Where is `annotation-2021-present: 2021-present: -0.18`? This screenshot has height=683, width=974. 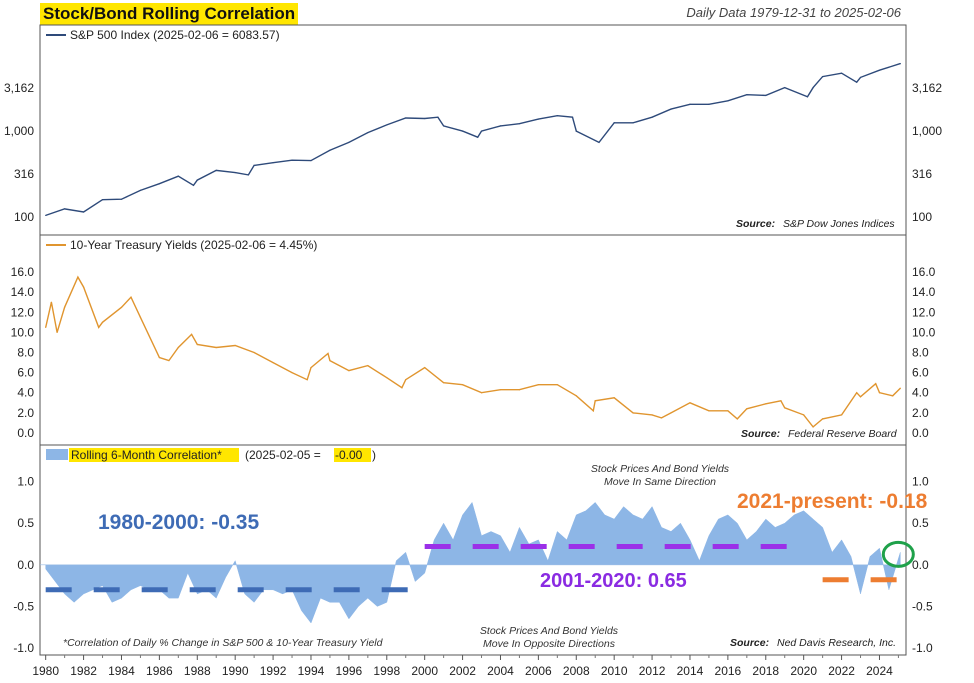
annotation-2021-present: 2021-present: -0.18 is located at coordinates (832, 501).